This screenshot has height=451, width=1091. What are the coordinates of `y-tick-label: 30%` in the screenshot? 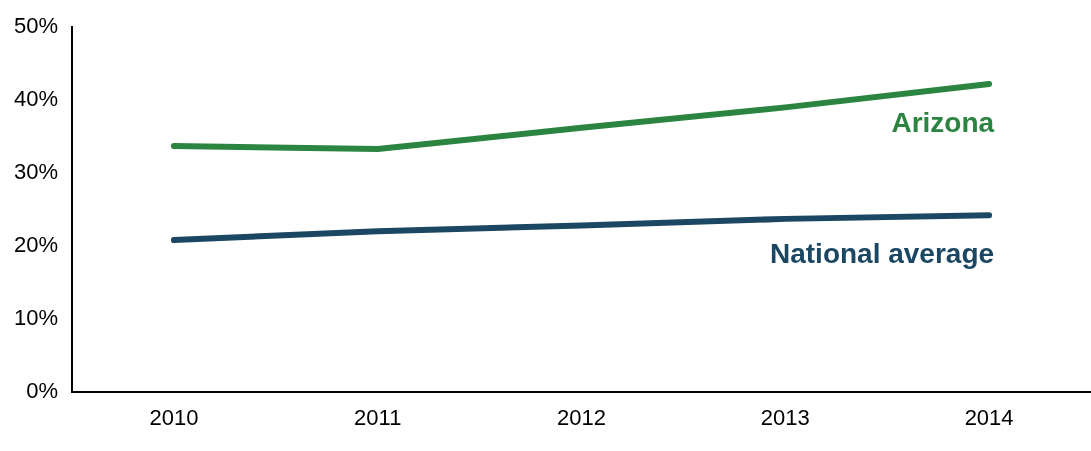 It's located at (36, 172).